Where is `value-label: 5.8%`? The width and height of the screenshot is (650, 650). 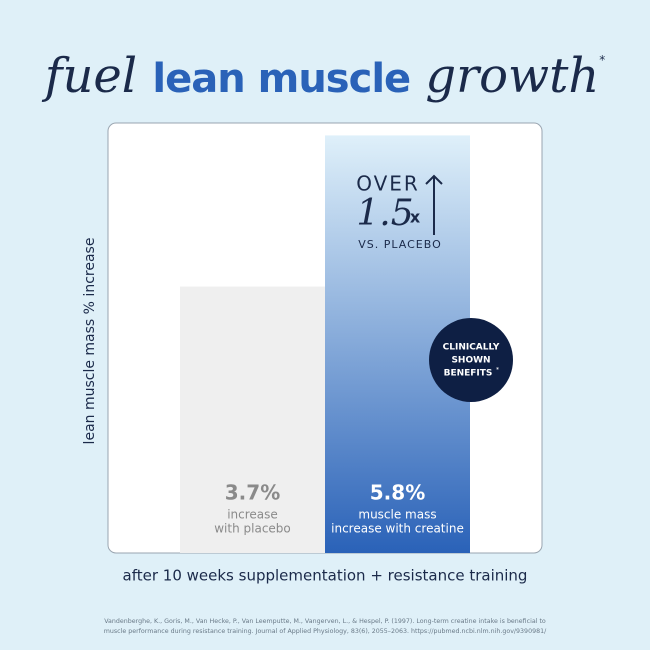
value-label: 5.8% is located at coordinates (397, 493).